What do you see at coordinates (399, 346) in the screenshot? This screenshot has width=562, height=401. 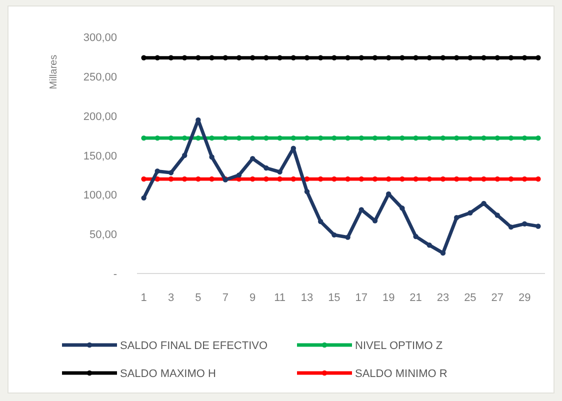 I see `legend-label: NIVEL OPTIMO Z` at bounding box center [399, 346].